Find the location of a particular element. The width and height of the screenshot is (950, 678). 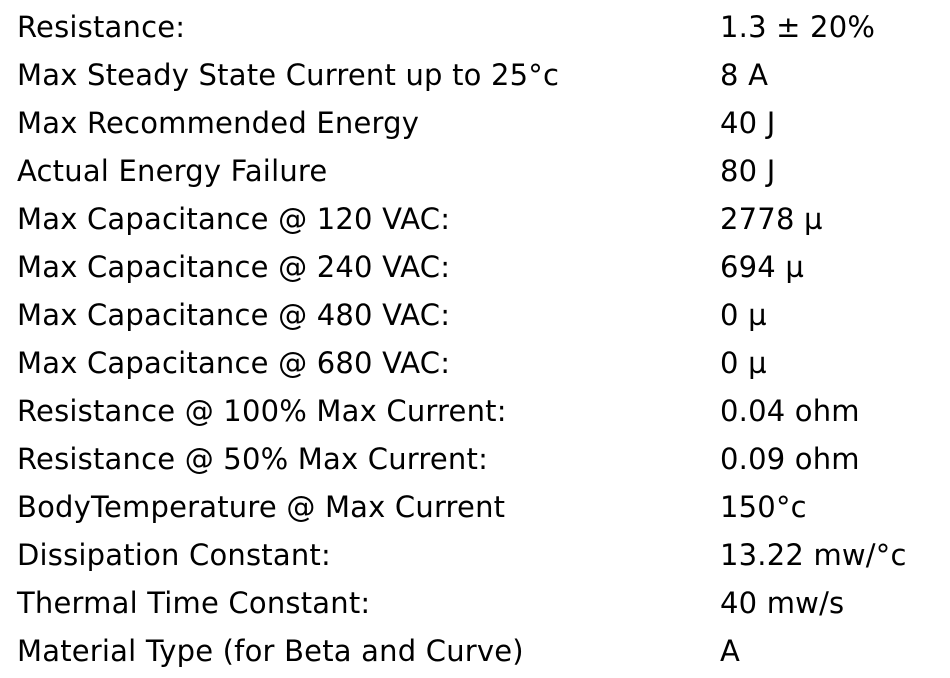

spec-row-resistance-50: Resistance @ 50% Max Current: 0.09 ohm is located at coordinates (482, 459).